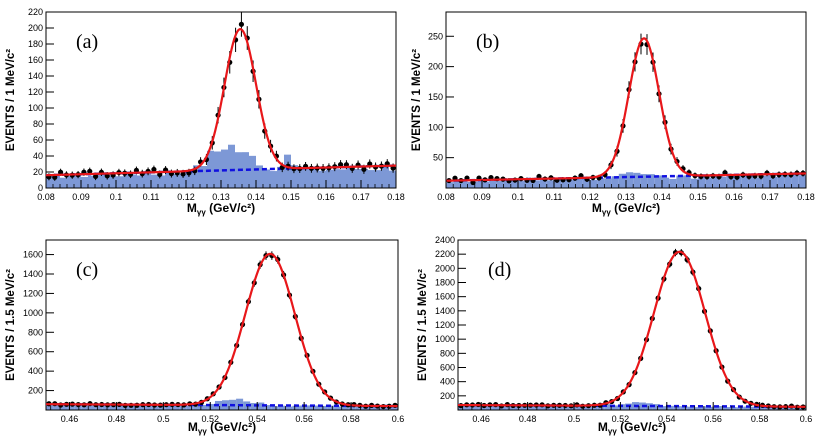 The width and height of the screenshot is (830, 437). Describe the element at coordinates (117, 419) in the screenshot. I see `x-tick-label: 0.48` at that location.